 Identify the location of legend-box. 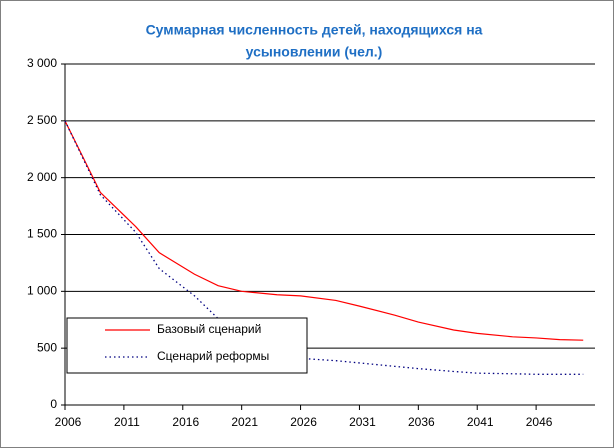
(187, 345).